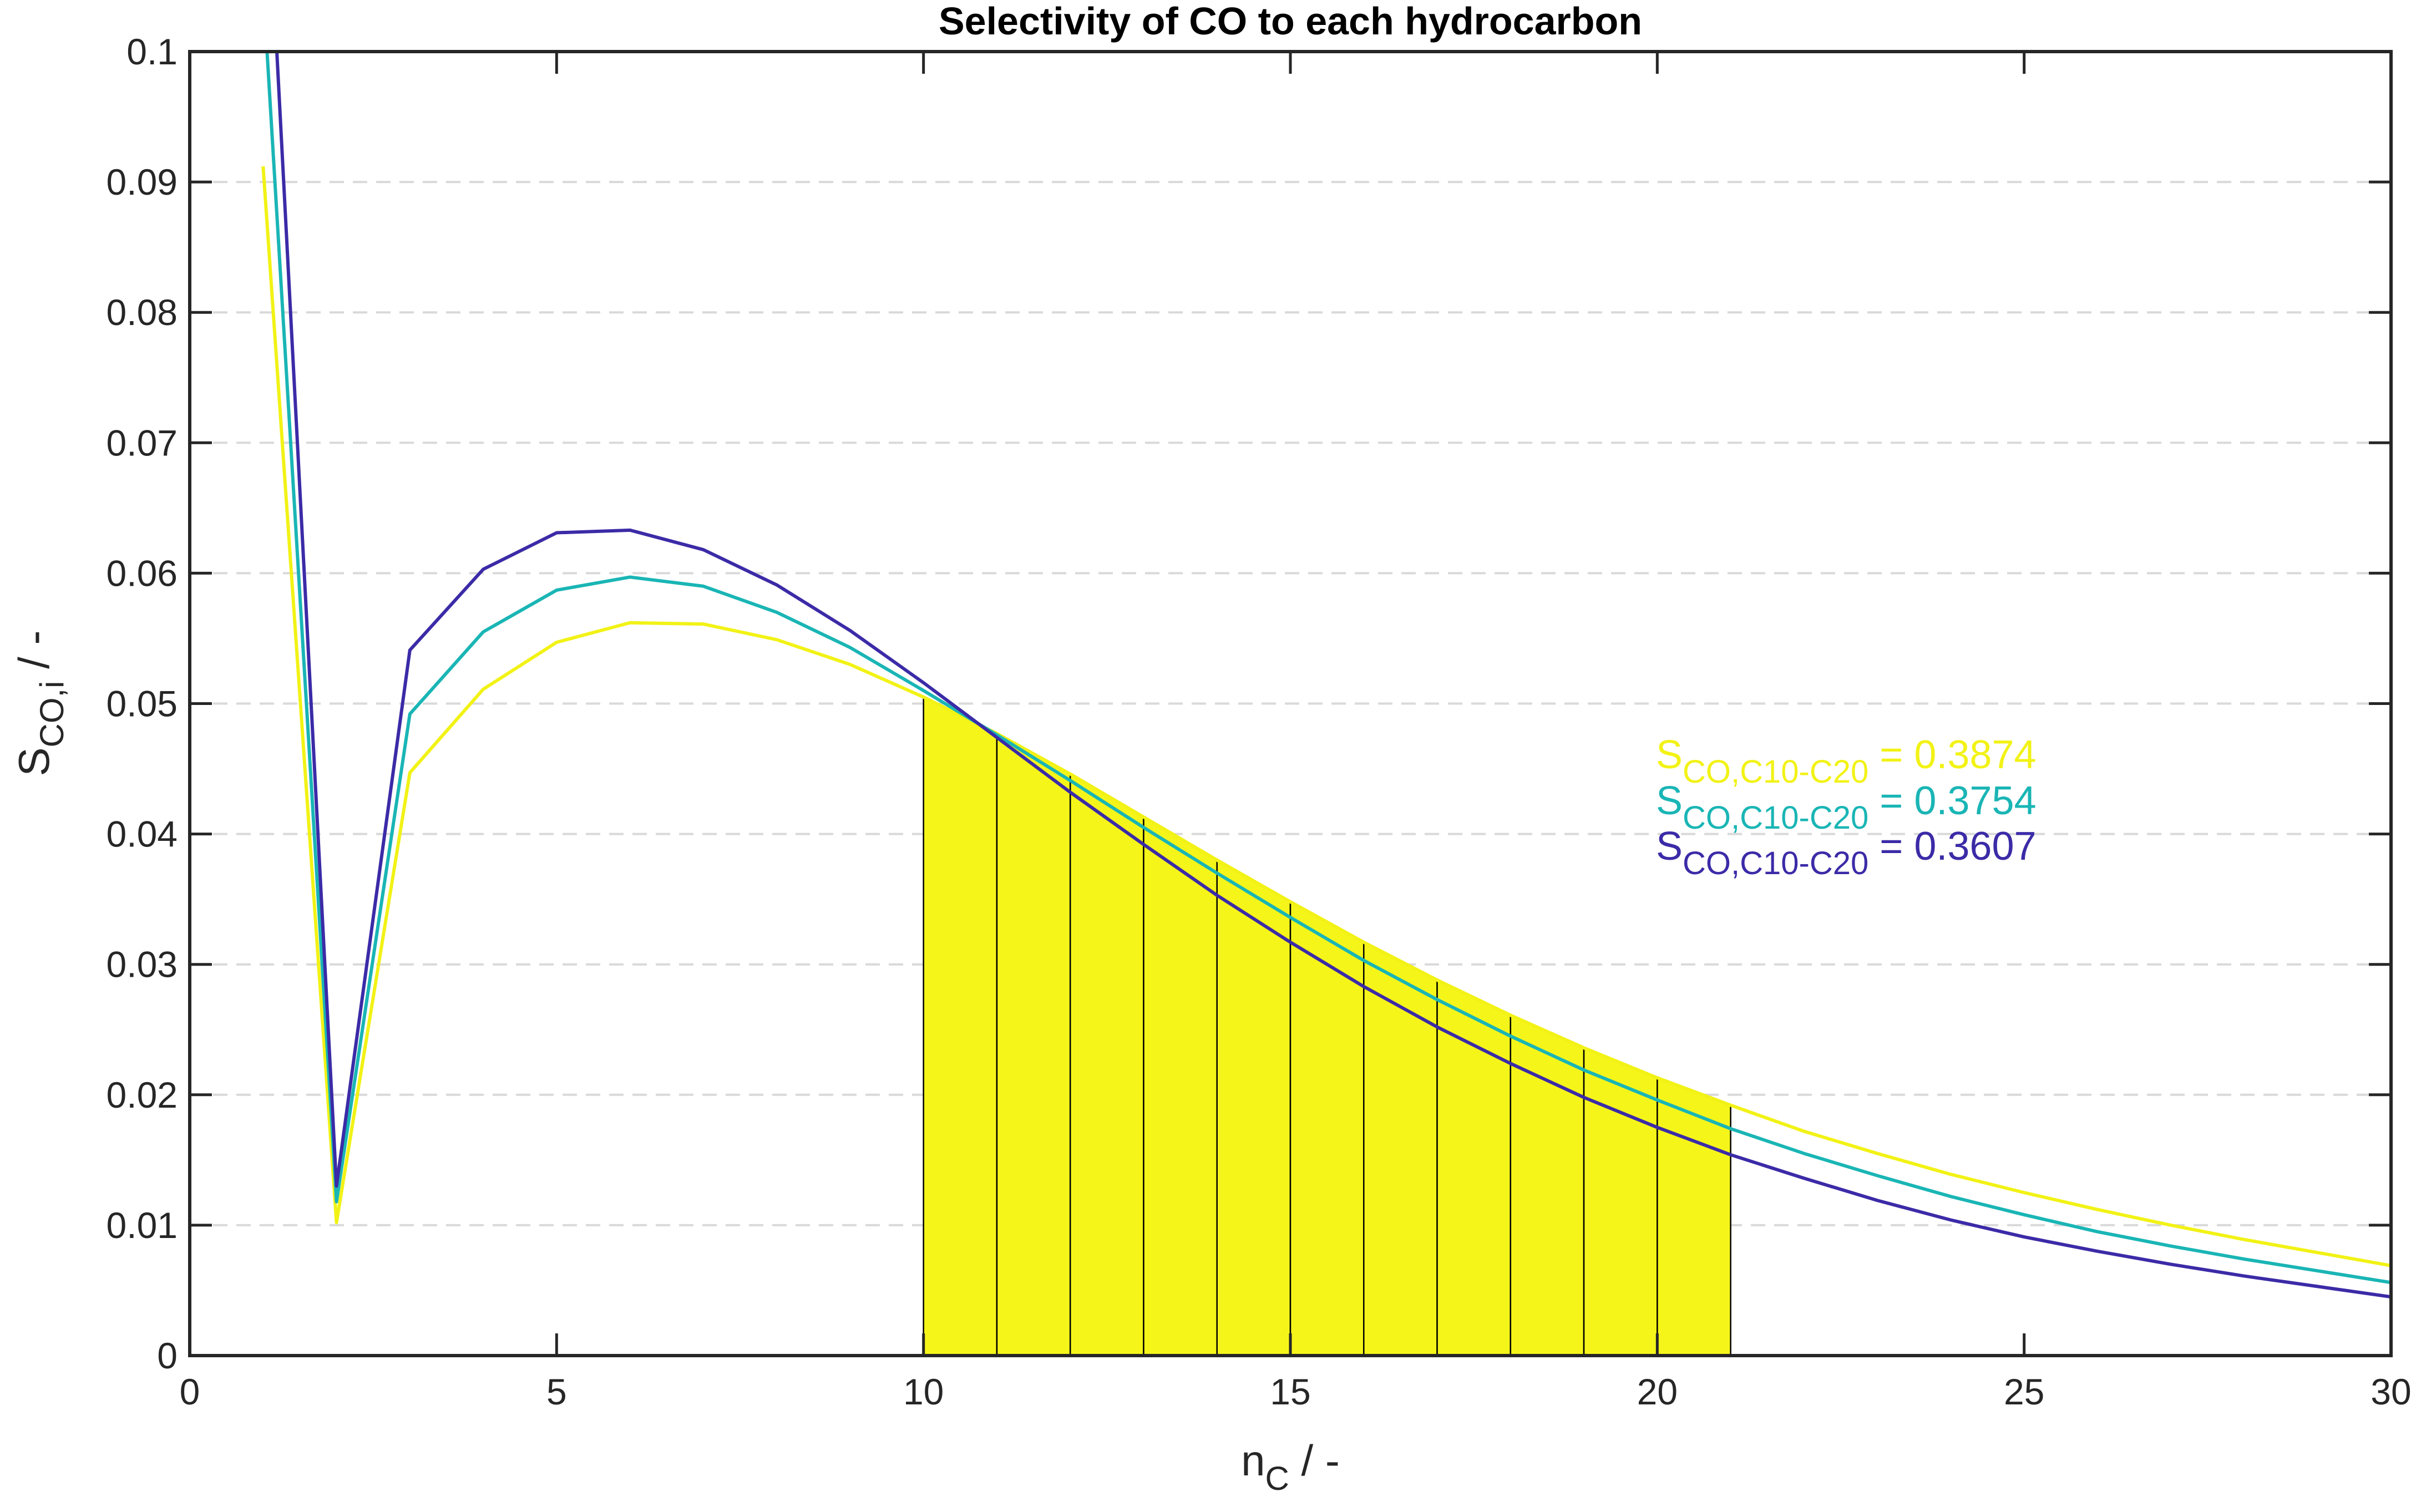 The width and height of the screenshot is (2416, 1512). Describe the element at coordinates (1657, 1392) in the screenshot. I see `x-tick-label-4: 20` at that location.